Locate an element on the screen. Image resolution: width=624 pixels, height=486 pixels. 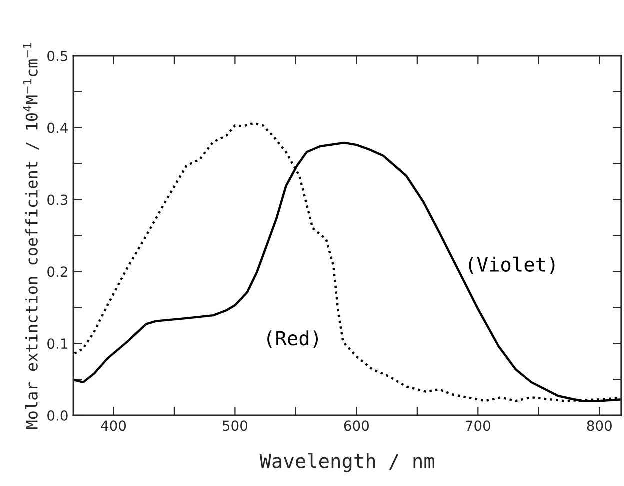
x-tick-label: 700 is located at coordinates (478, 426).